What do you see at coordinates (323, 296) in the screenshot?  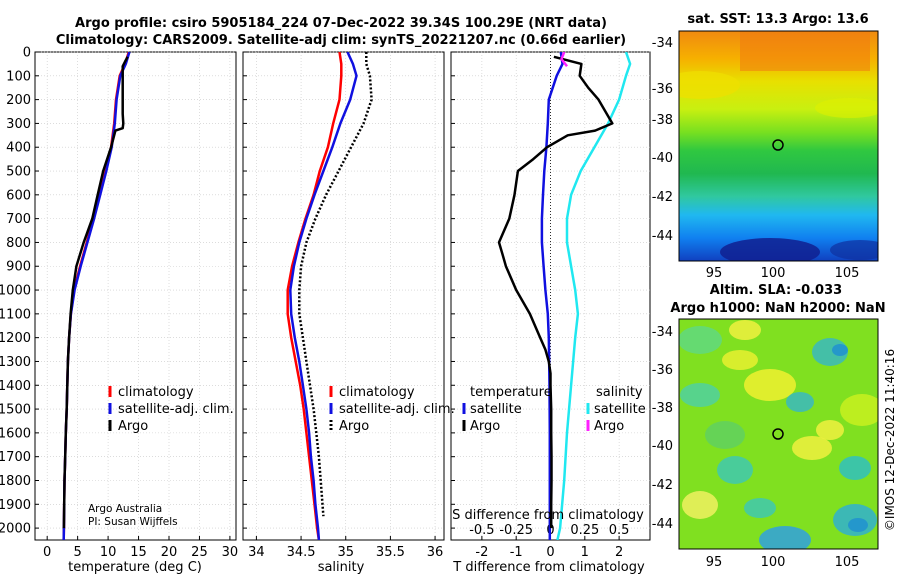 I see `series-line-satellite-adj-clim-` at bounding box center [323, 296].